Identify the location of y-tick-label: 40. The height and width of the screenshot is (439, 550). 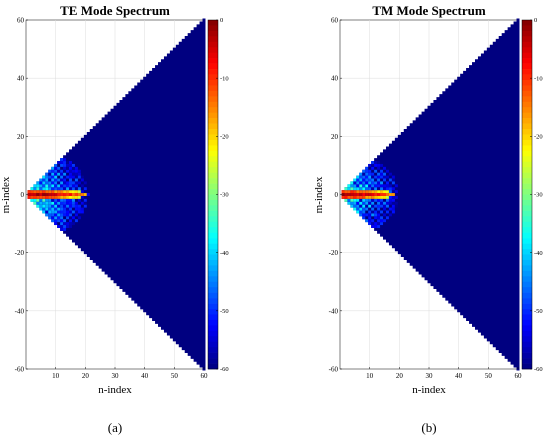
(335, 79).